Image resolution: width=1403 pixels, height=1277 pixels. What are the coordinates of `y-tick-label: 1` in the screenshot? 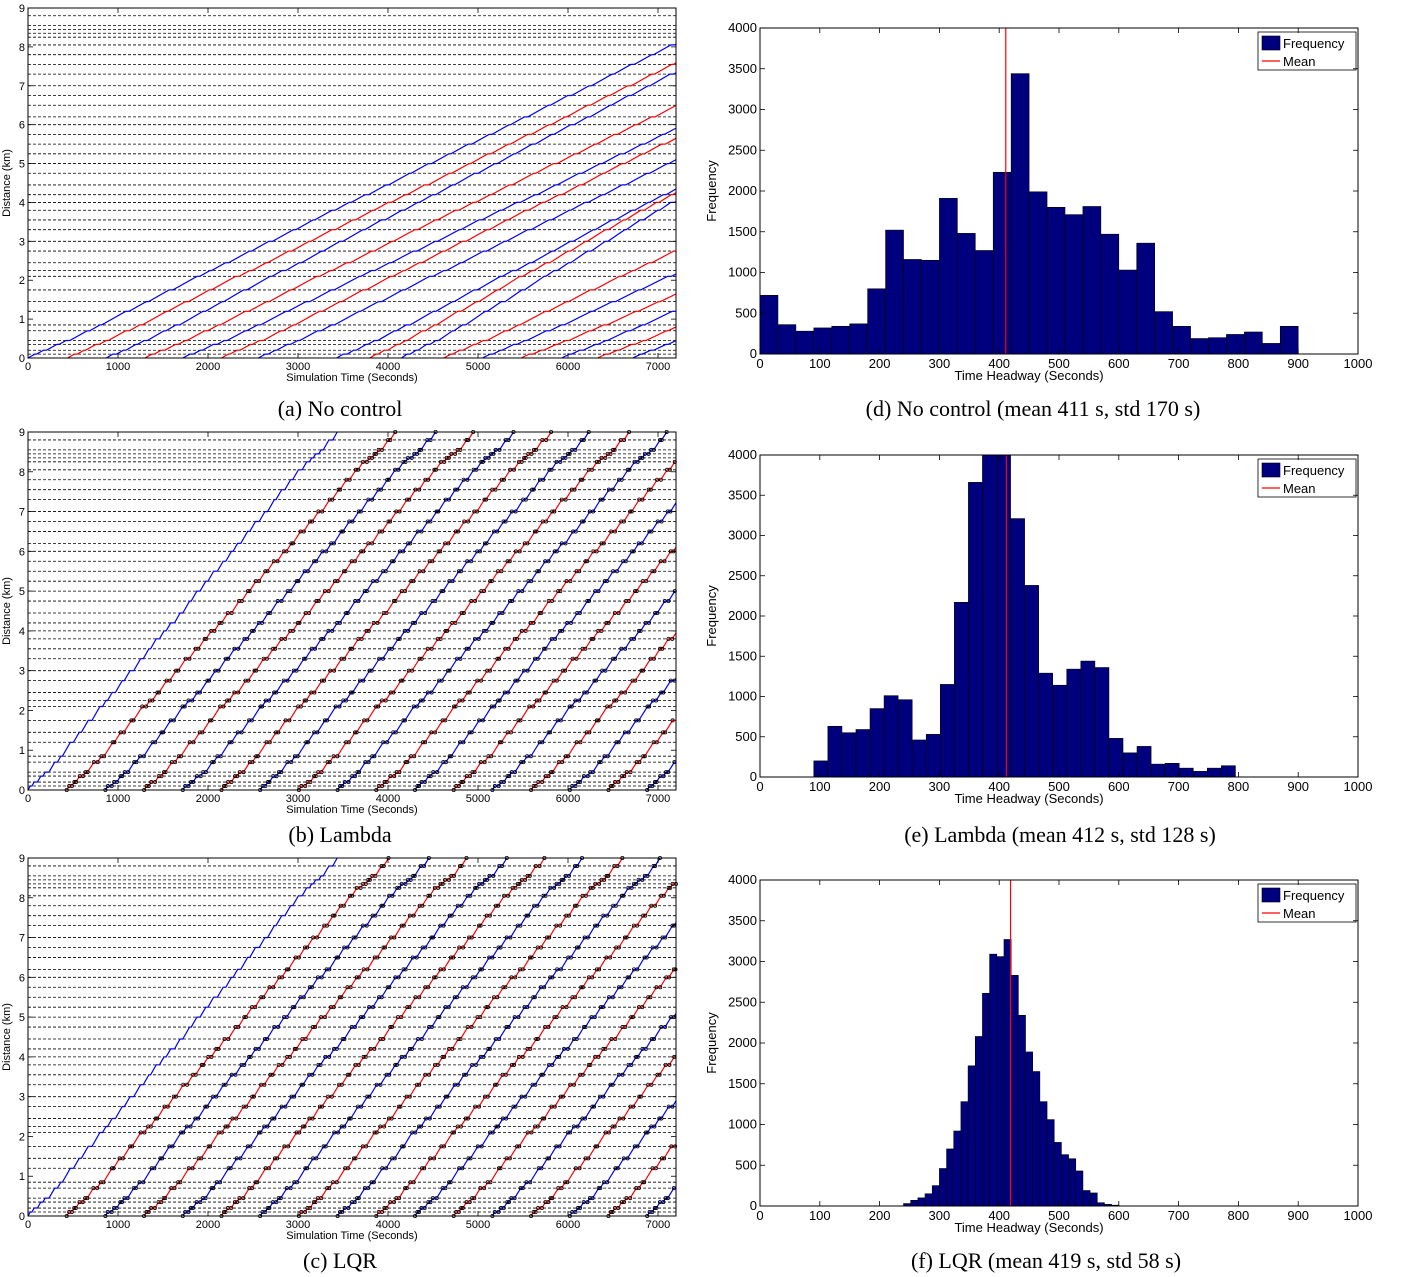 It's located at (22, 751).